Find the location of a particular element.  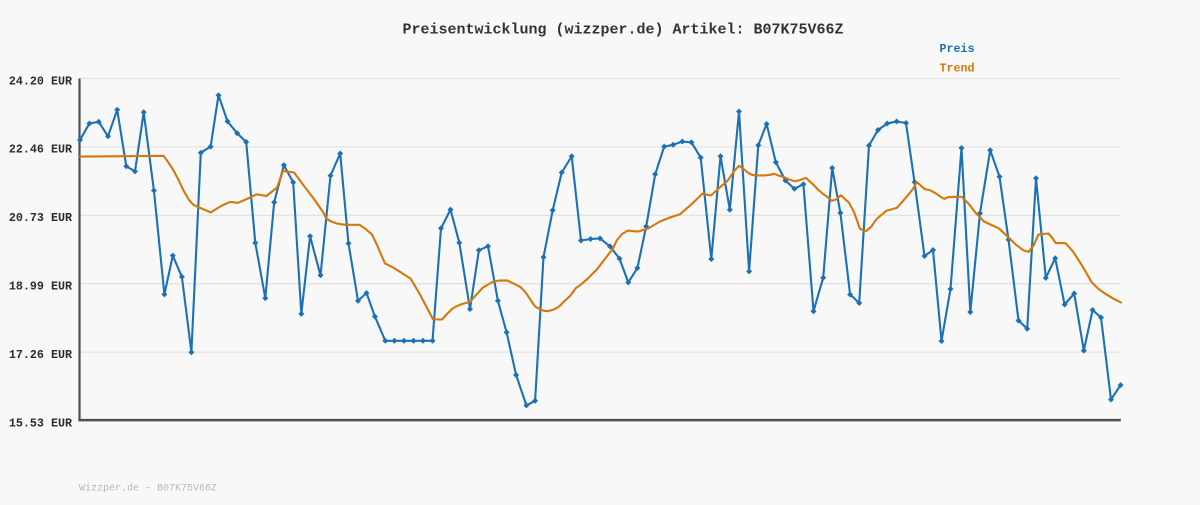

svg-text: Preis is located at coordinates (957, 49).